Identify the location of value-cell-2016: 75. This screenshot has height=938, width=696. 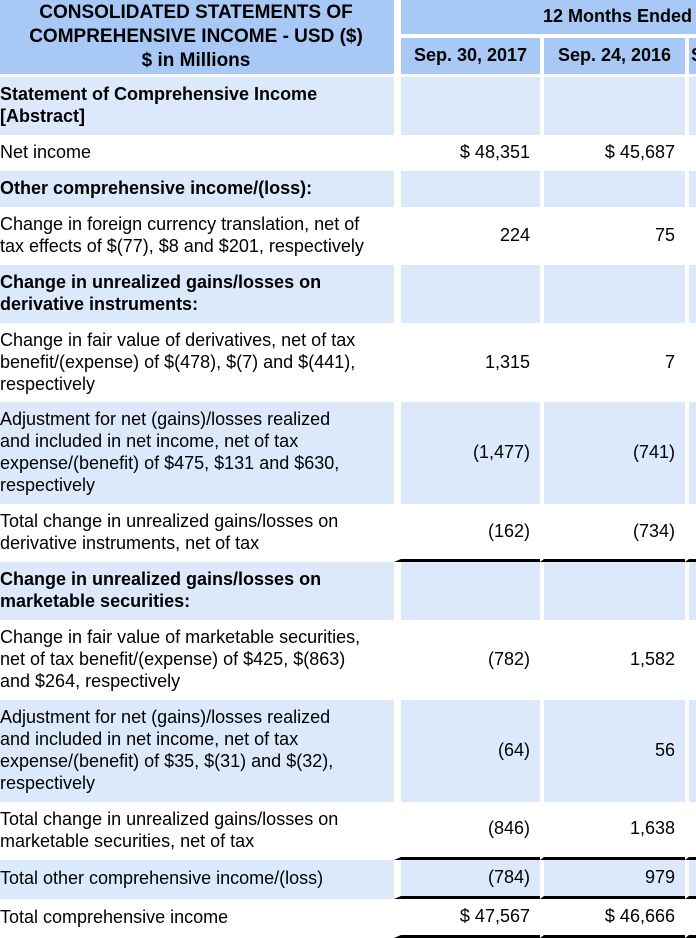
(612, 235).